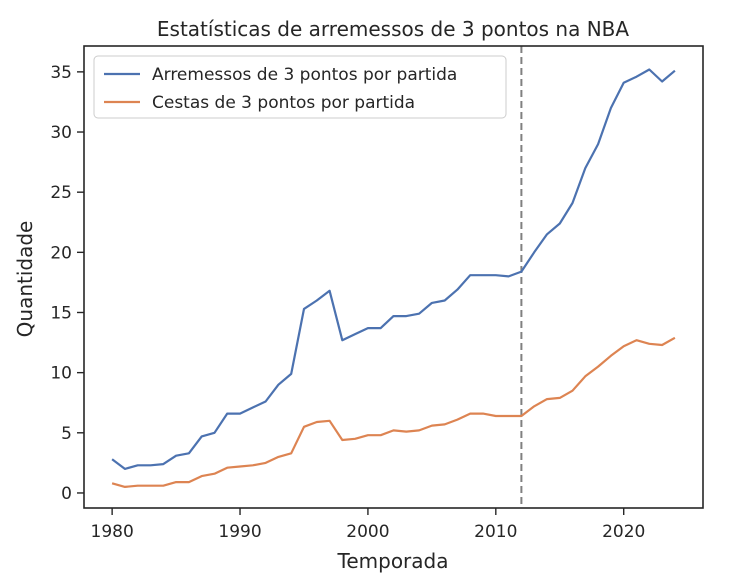 The image size is (737, 580). I want to click on x-tick-label: 2010, so click(495, 532).